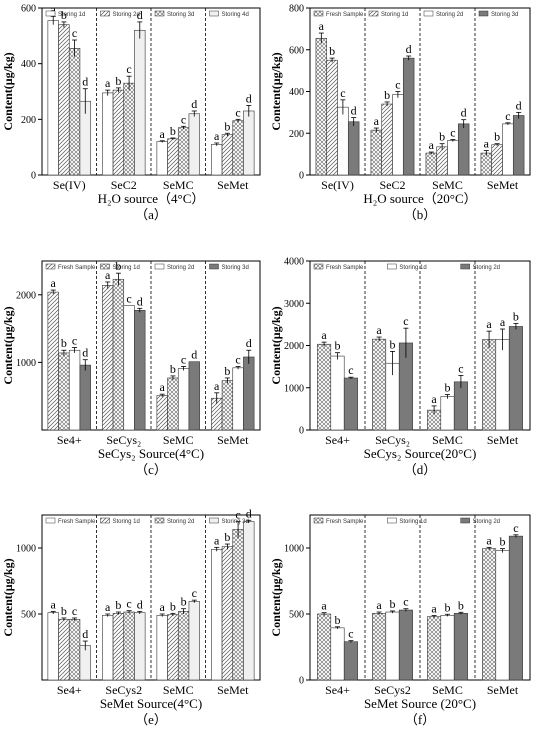  Describe the element at coordinates (124, 185) in the screenshot. I see `x-tick-label: SeC2` at that location.